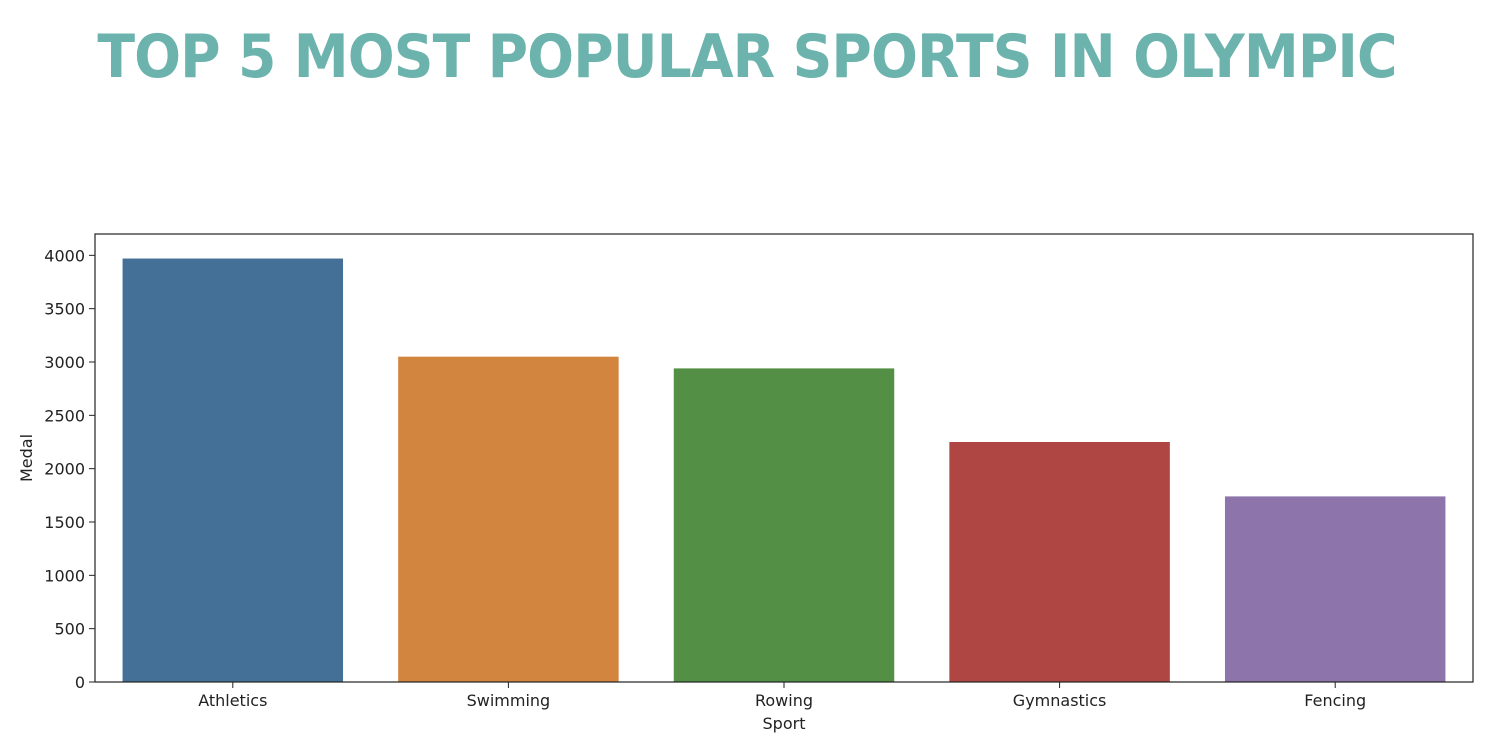 This screenshot has width=1494, height=748. I want to click on y-tick-label: 3000, so click(64, 362).